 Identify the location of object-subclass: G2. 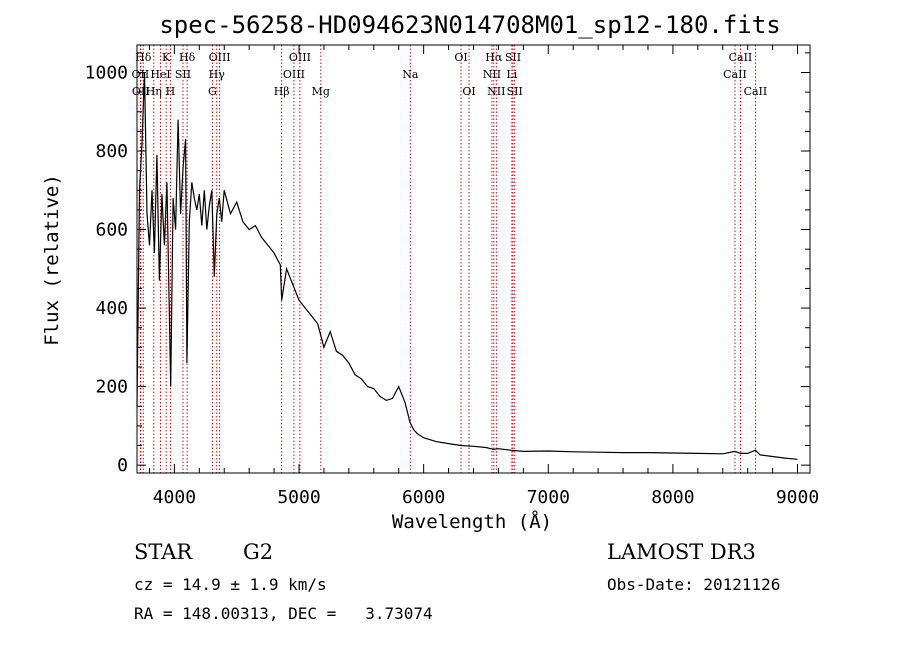
(258, 552).